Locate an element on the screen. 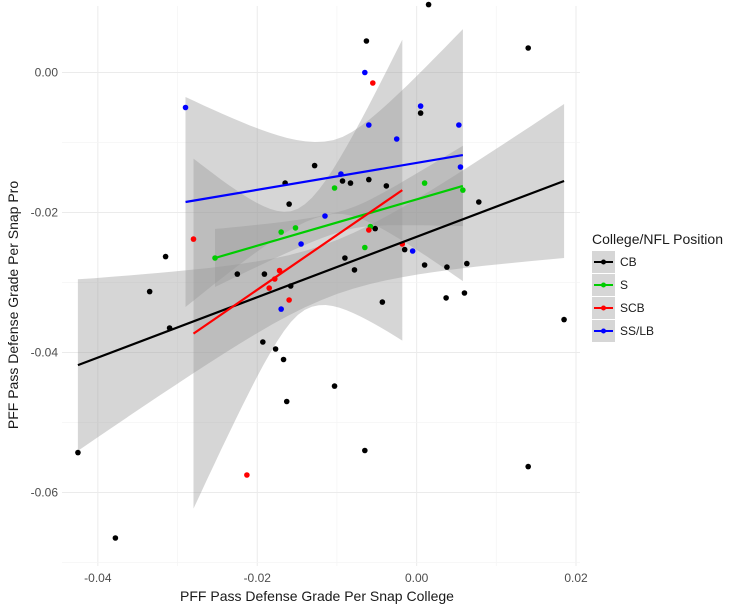 This screenshot has height=611, width=744. legend-label-ss-lb: SS/LB is located at coordinates (637, 331).